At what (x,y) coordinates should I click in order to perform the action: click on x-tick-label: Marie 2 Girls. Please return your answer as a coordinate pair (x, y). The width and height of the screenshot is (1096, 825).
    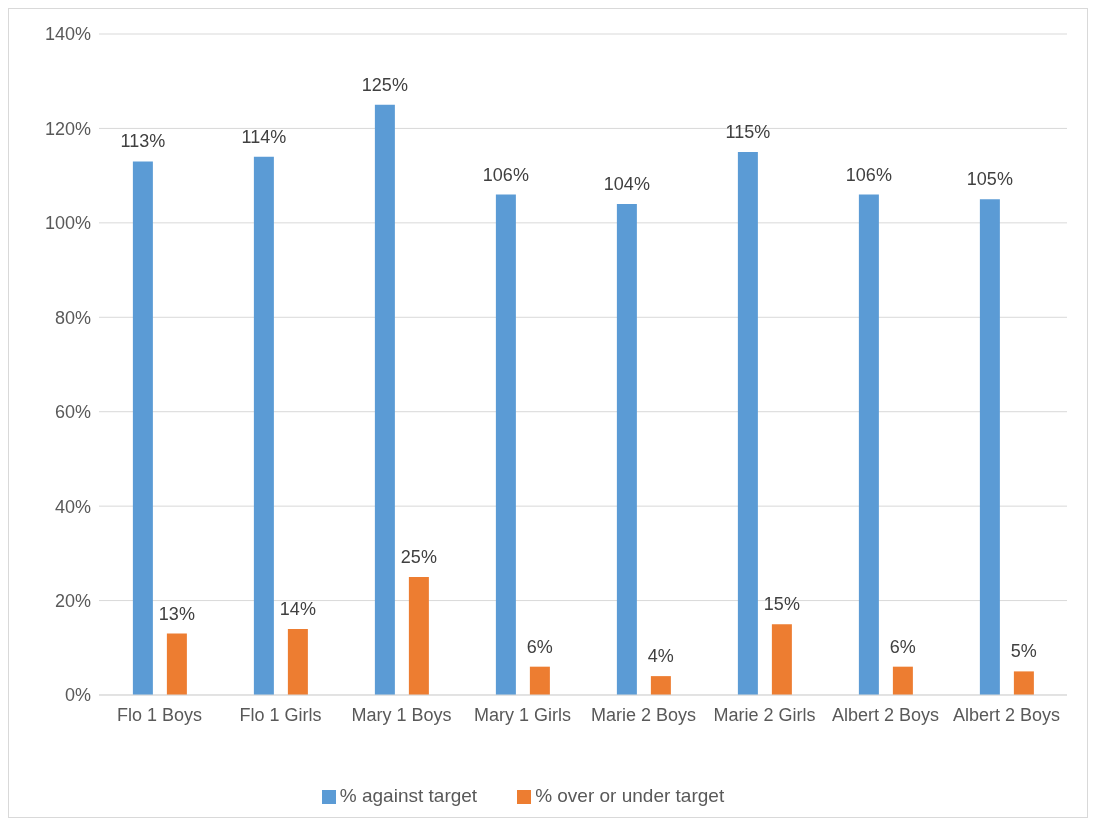
    Looking at the image, I should click on (764, 715).